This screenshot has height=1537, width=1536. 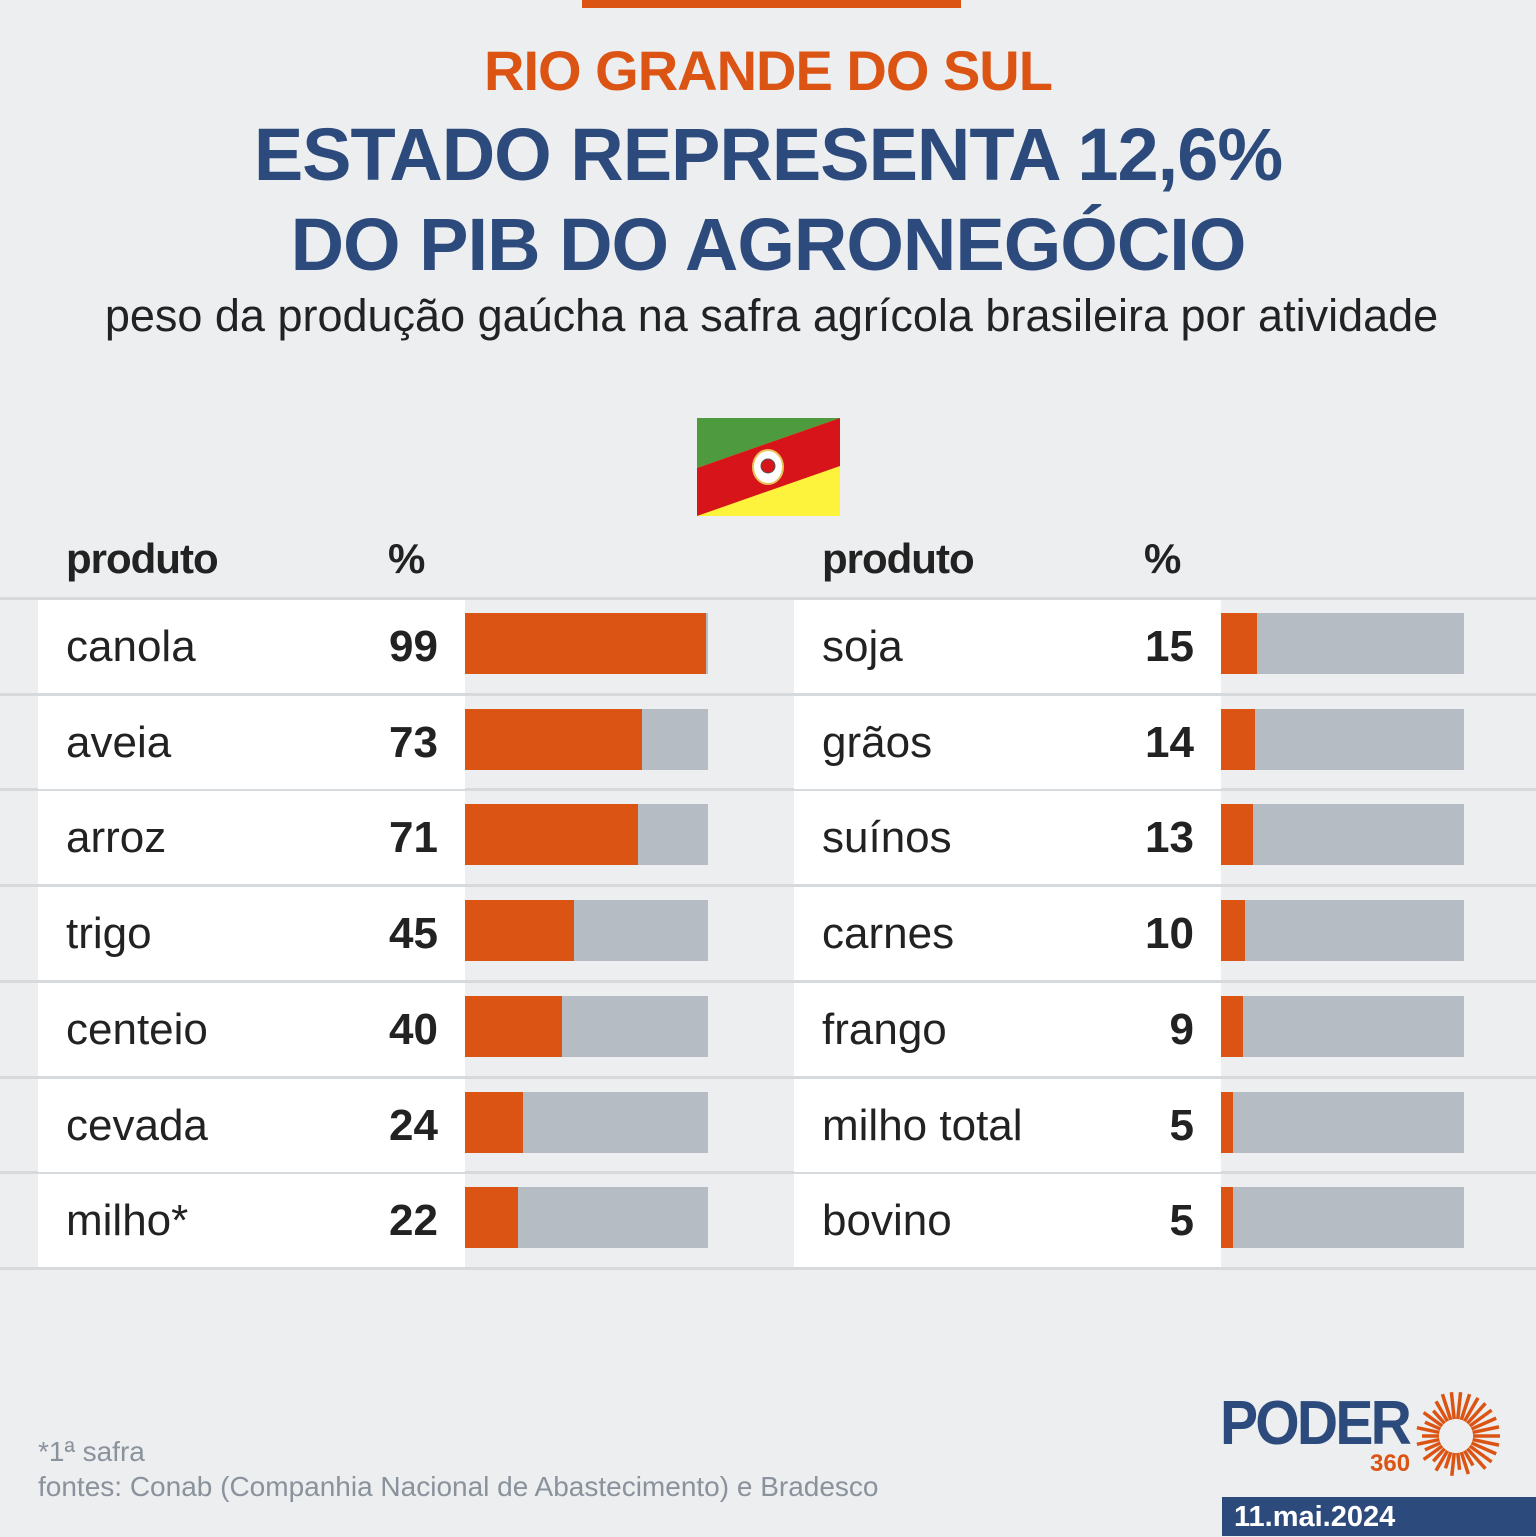 I want to click on product-label: trigo, so click(x=109, y=934).